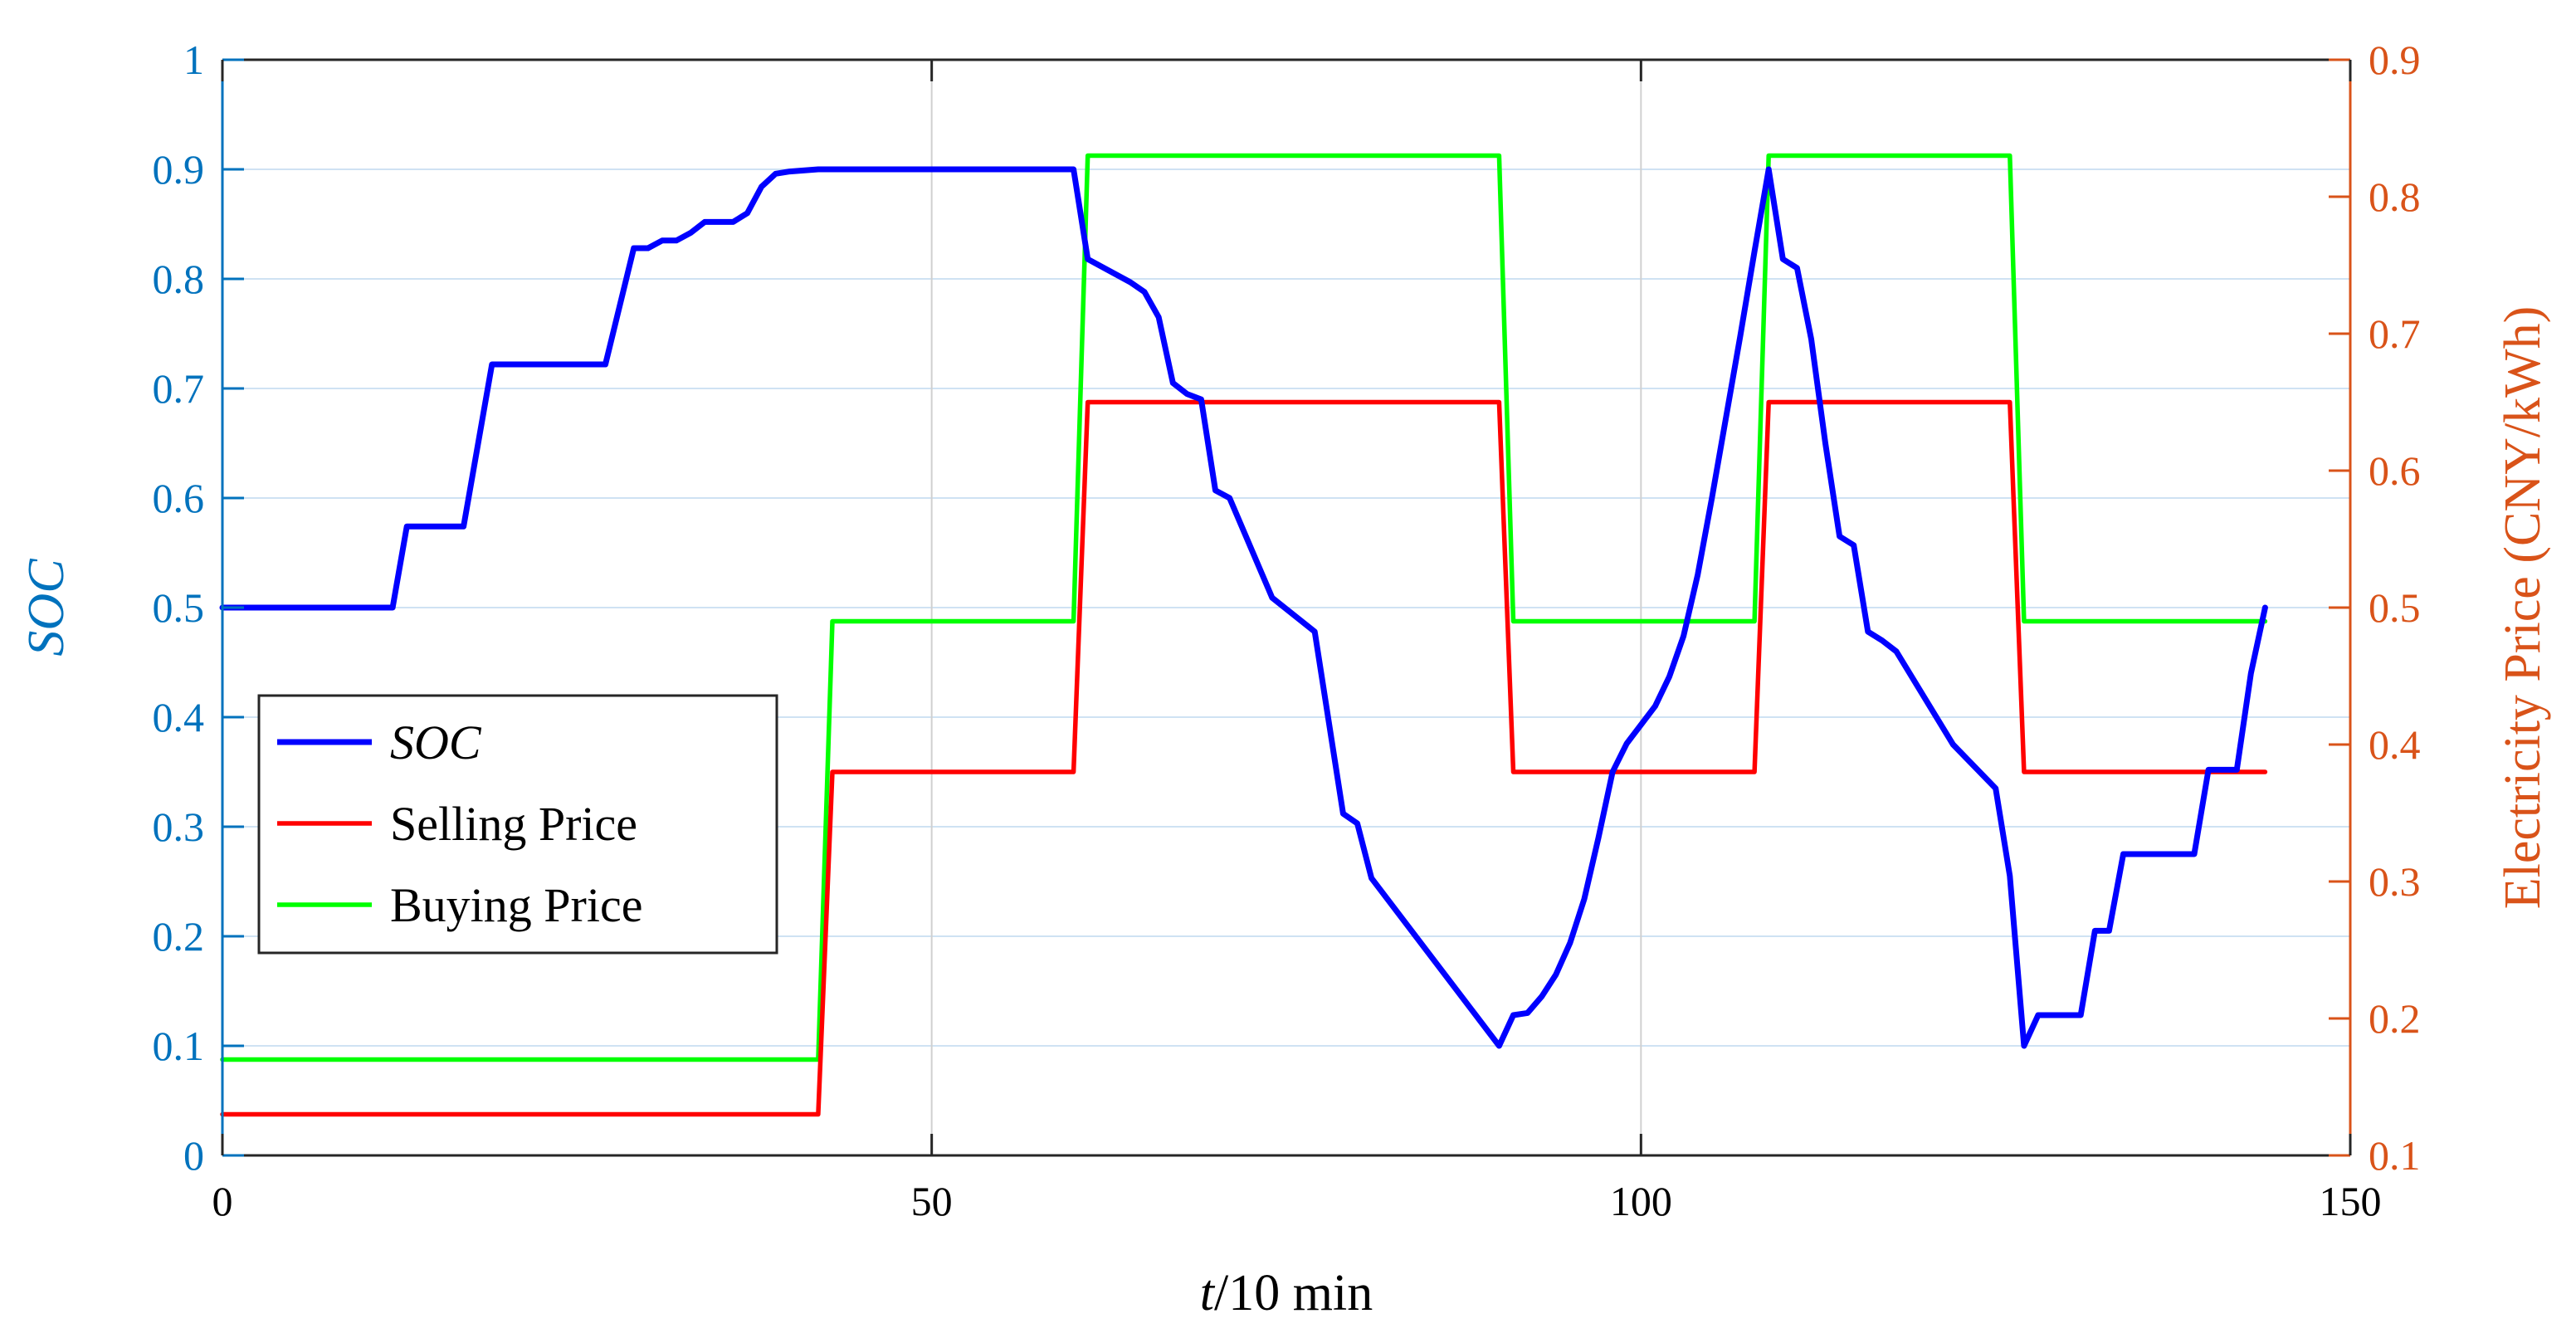  What do you see at coordinates (2351, 1201) in the screenshot?
I see `x-tick-label: 150` at bounding box center [2351, 1201].